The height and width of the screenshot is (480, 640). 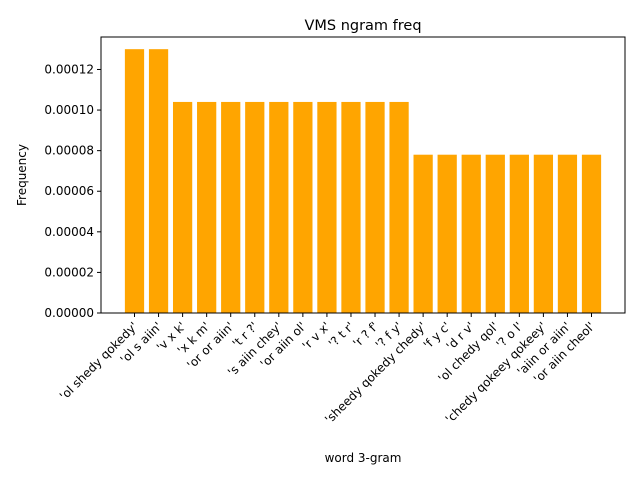 I want to click on y-tick-label: 0.00002, so click(x=69, y=272).